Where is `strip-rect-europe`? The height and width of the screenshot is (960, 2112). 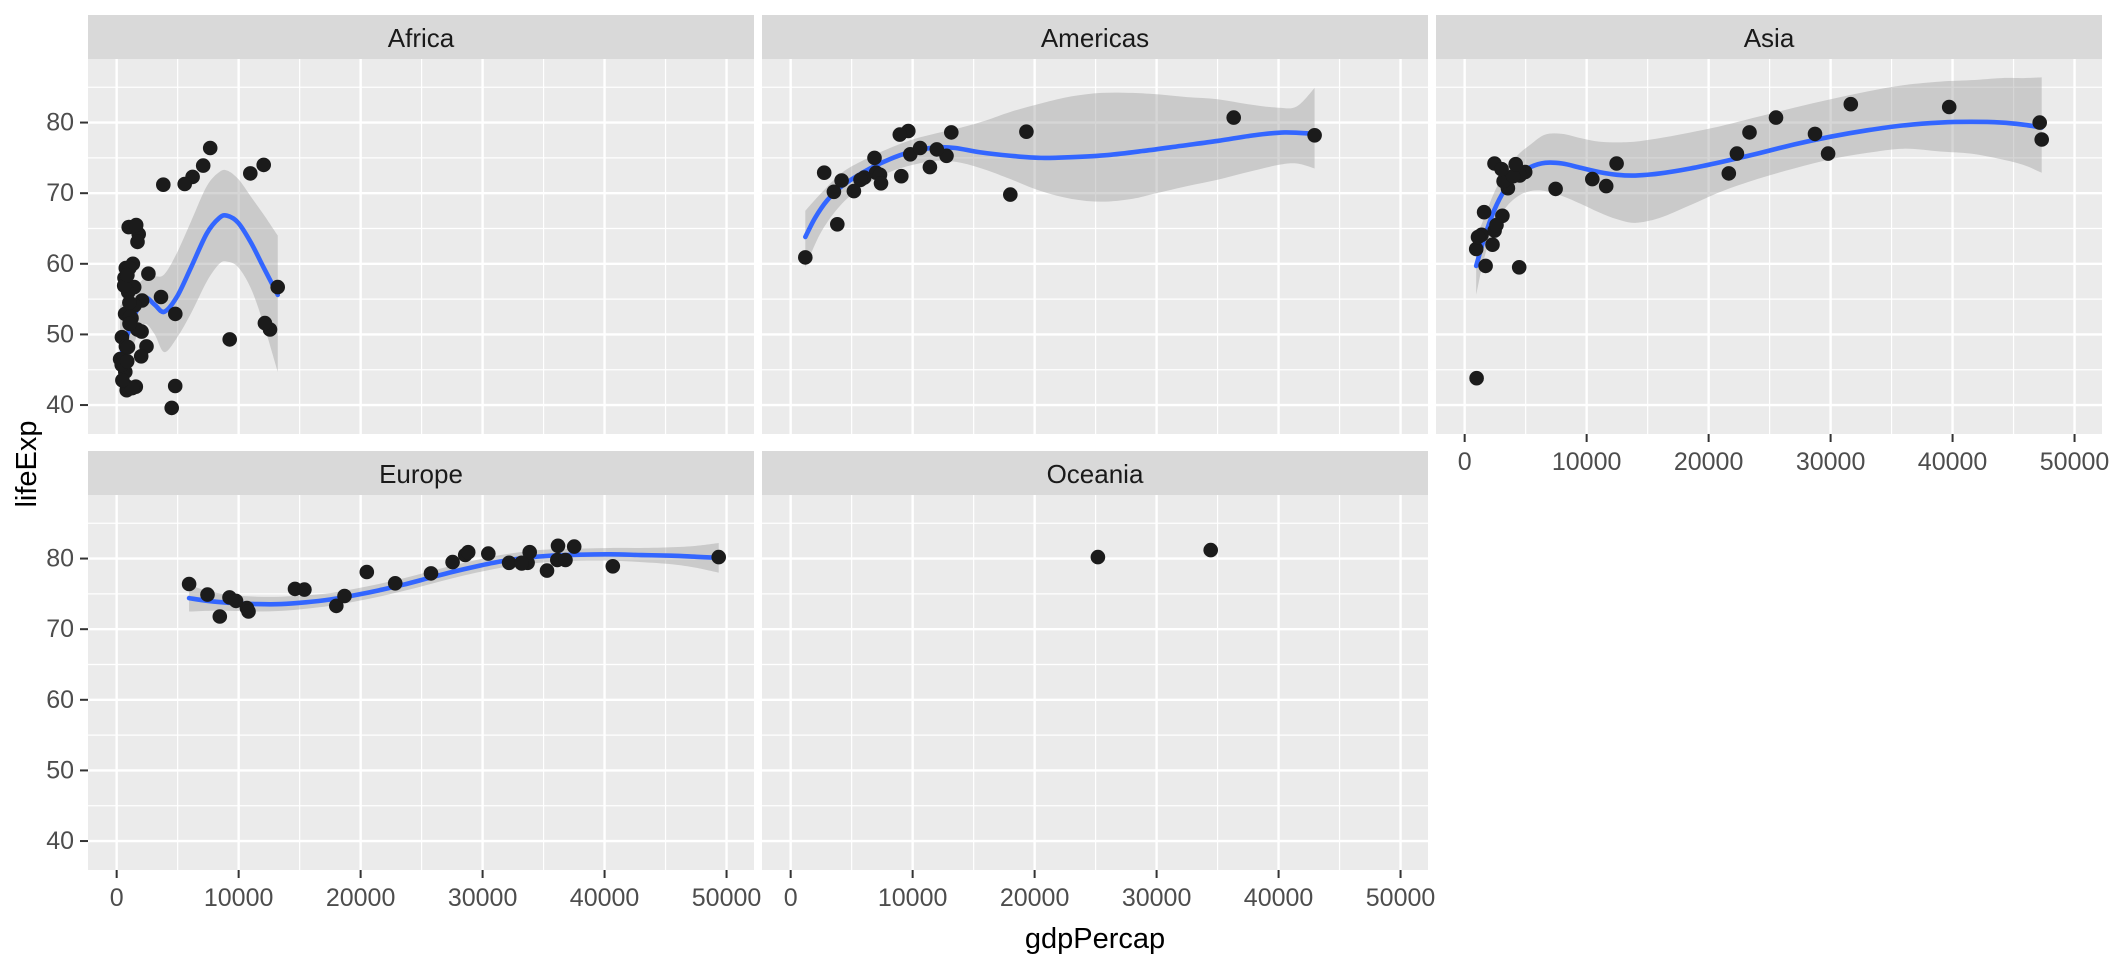
strip-rect-europe is located at coordinates (421, 473).